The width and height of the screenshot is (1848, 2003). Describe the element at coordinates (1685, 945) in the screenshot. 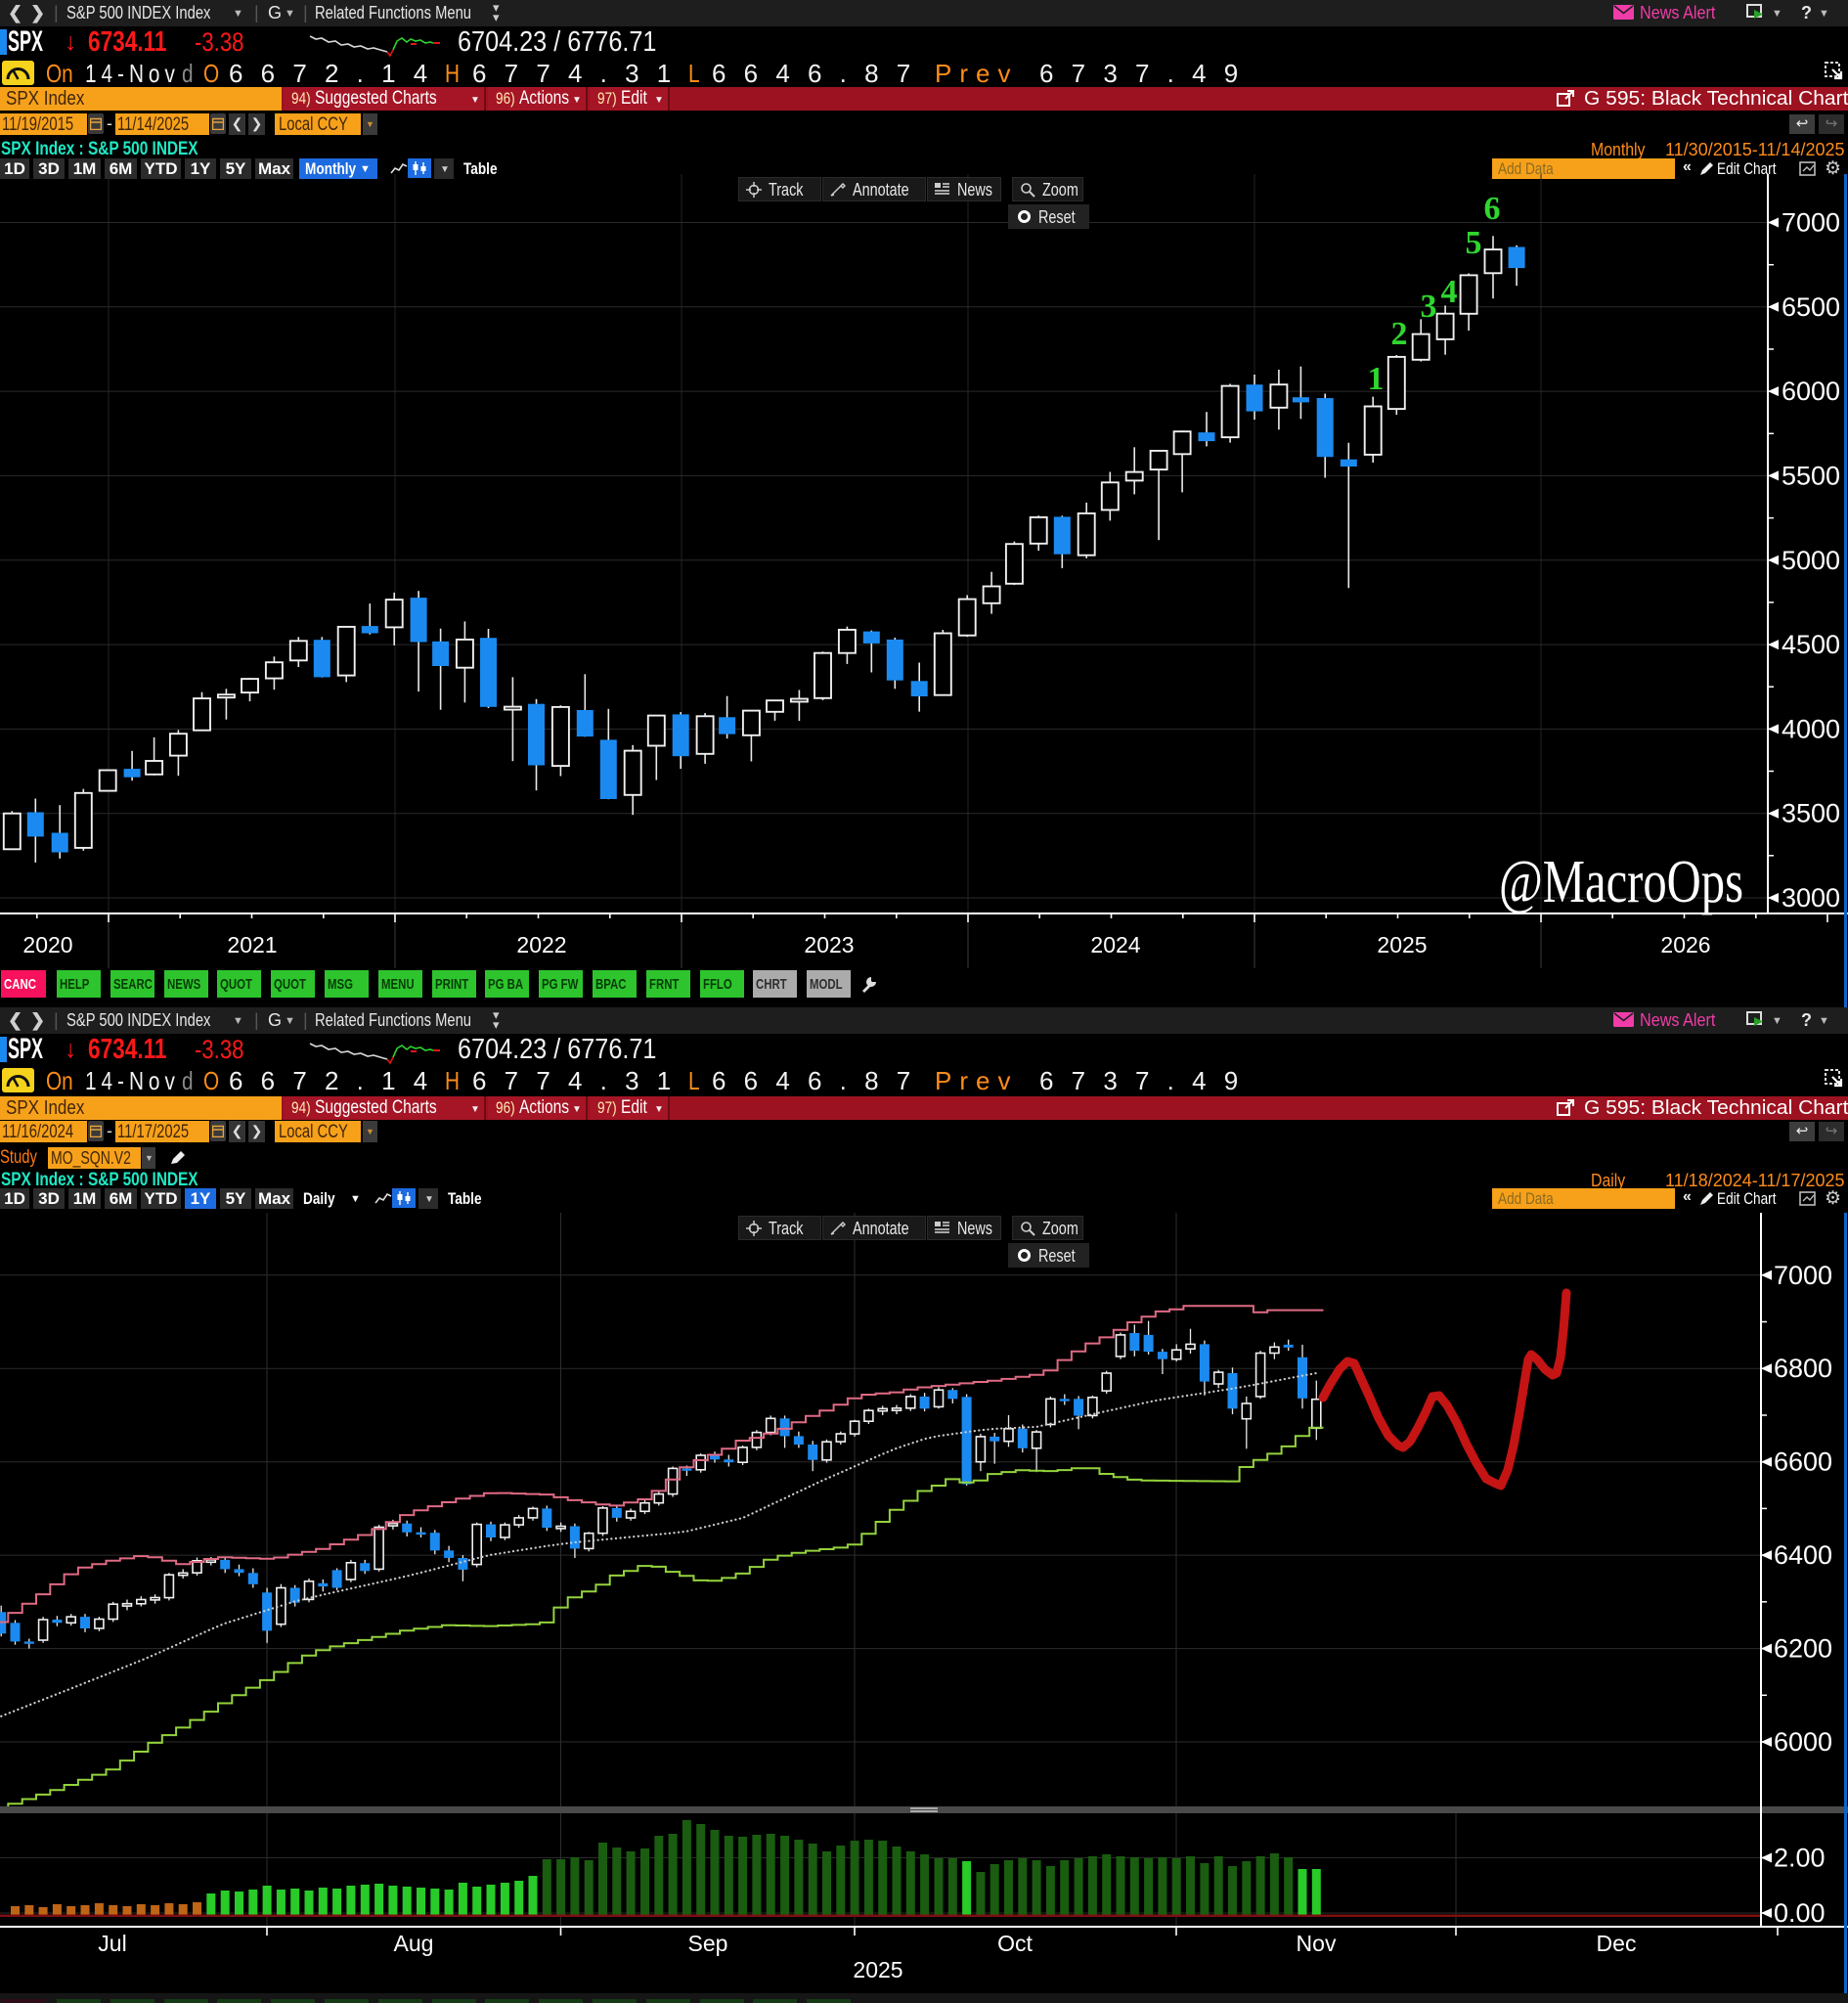

I see `svg-text: 2026` at that location.